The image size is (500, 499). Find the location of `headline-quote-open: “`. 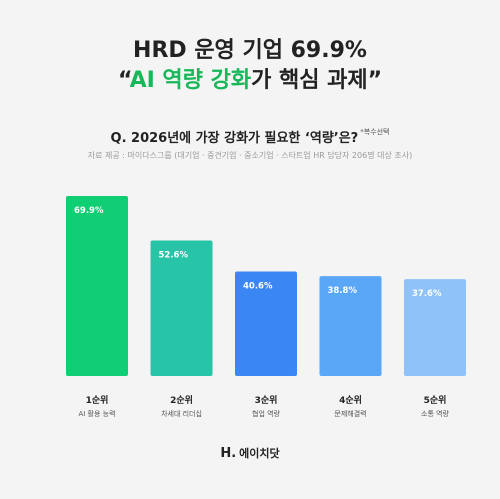

headline-quote-open: “ is located at coordinates (123, 80).